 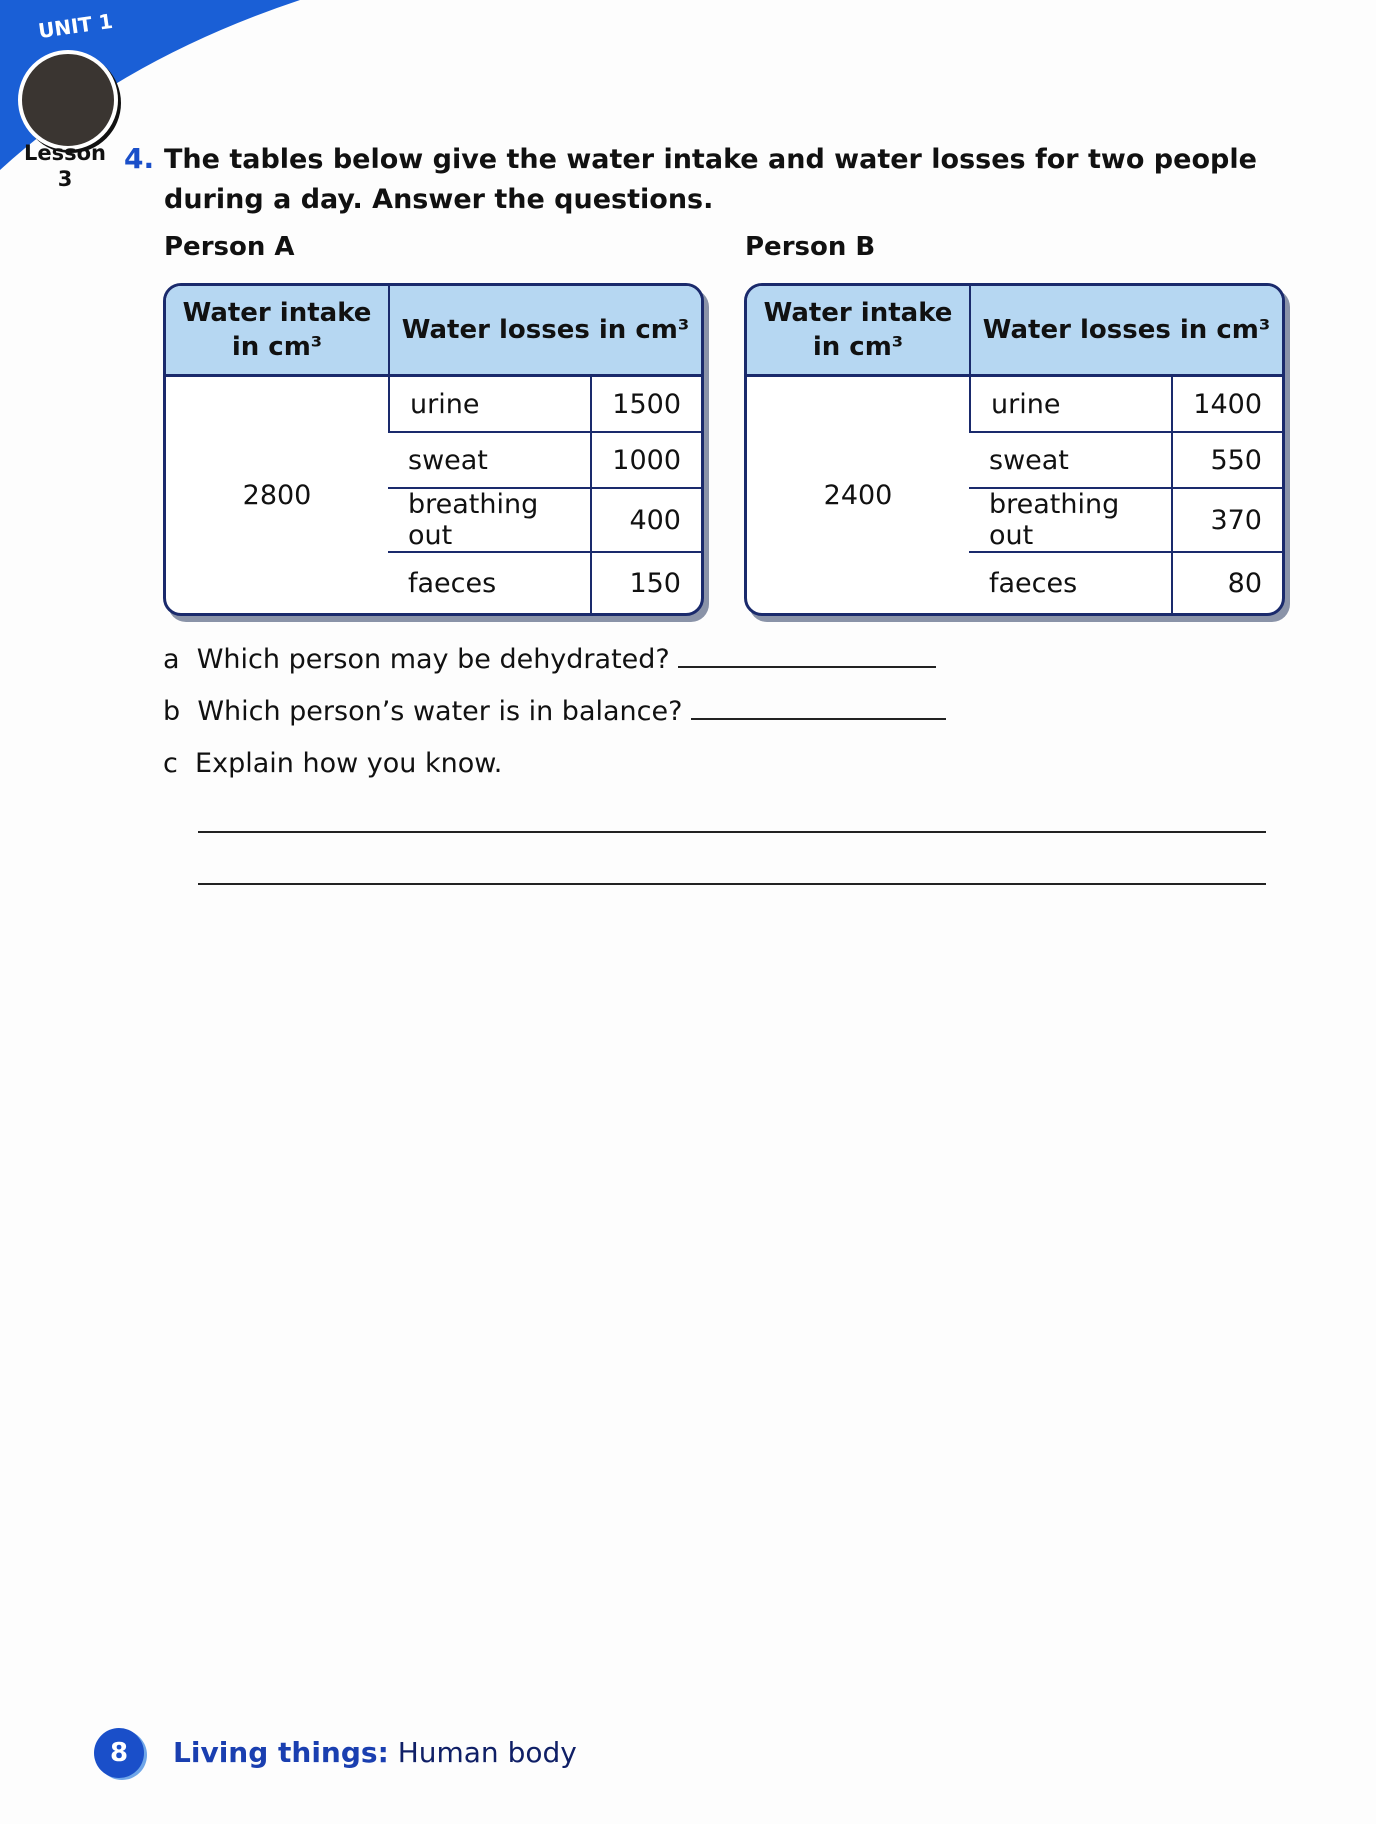 I want to click on letter: c, so click(x=170, y=763).